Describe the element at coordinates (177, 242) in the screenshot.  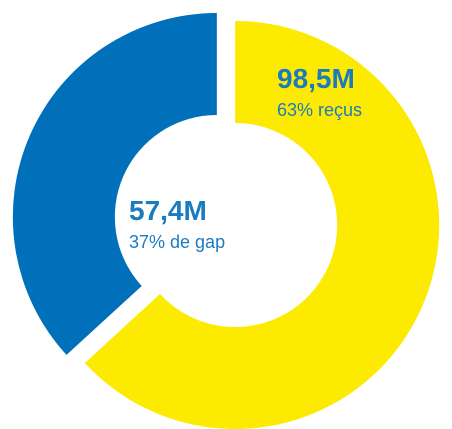
I see `slice-sub-label-gap: 37% de gap` at that location.